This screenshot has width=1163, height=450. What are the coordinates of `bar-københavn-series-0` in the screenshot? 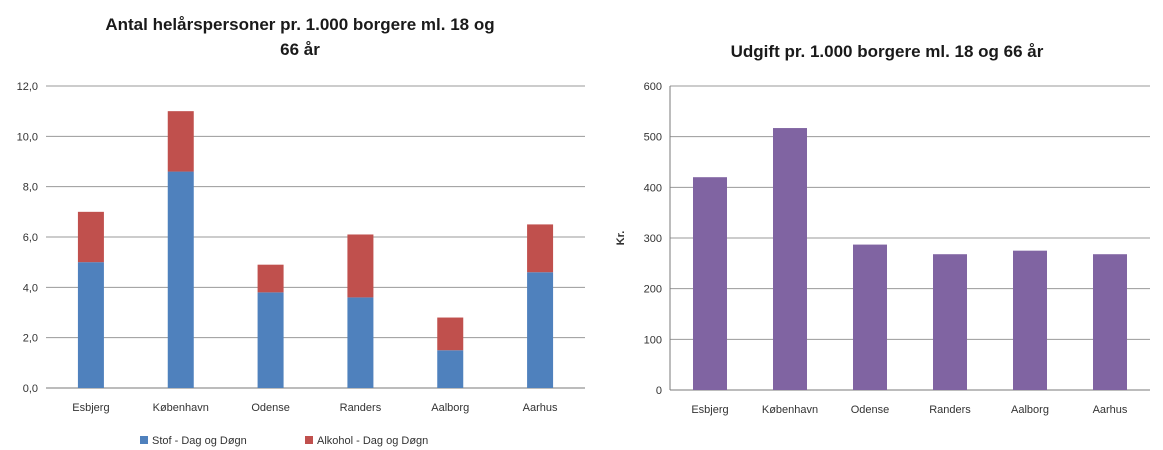 It's located at (180, 279).